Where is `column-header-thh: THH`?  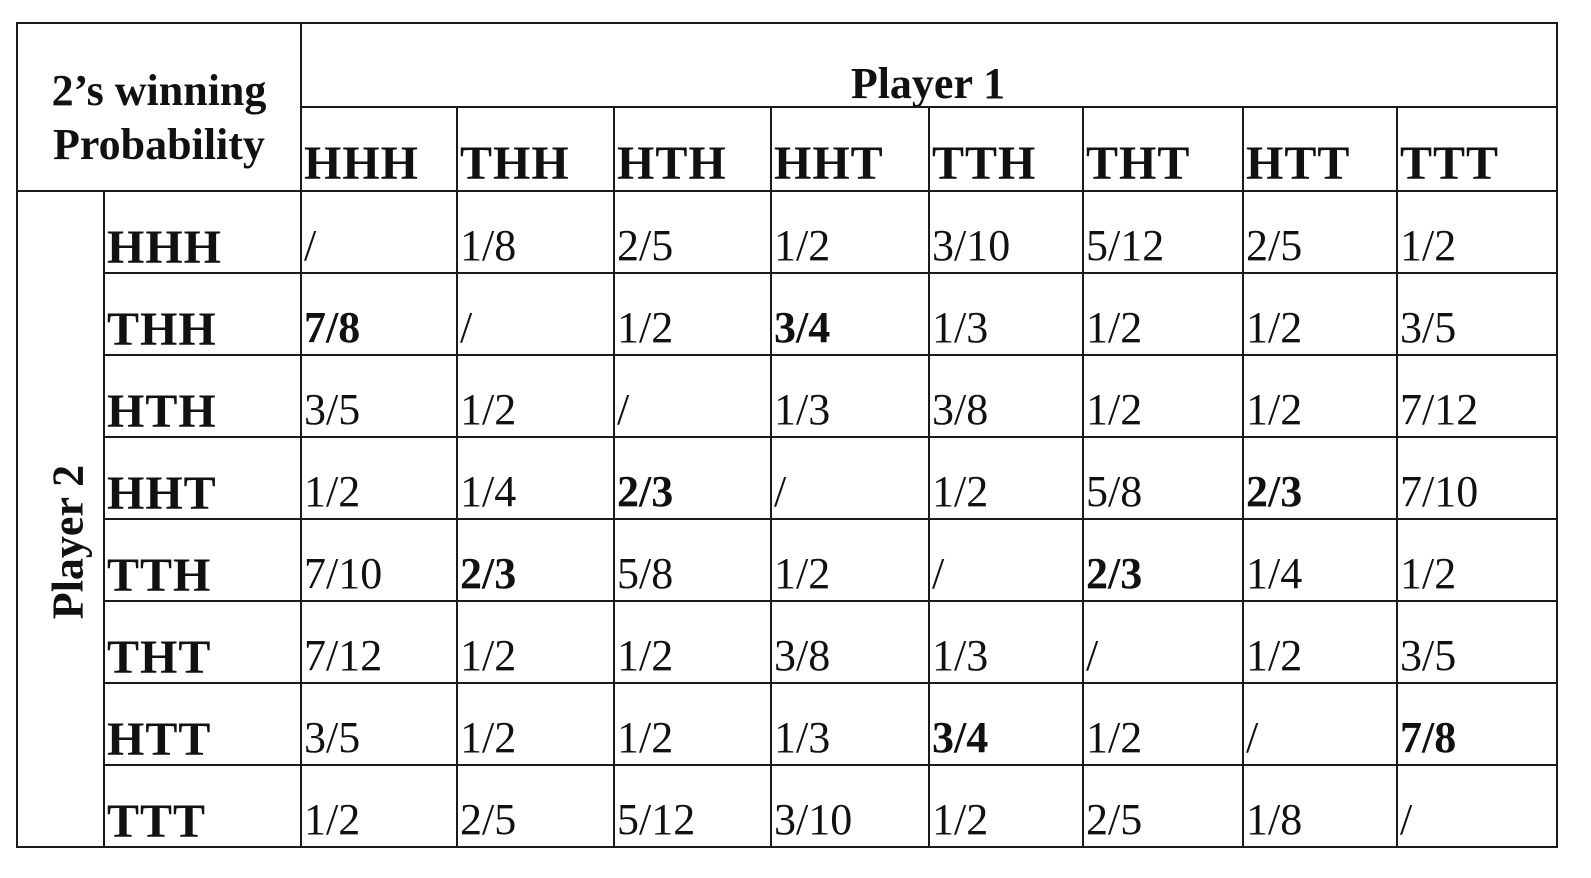 column-header-thh: THH is located at coordinates (515, 163).